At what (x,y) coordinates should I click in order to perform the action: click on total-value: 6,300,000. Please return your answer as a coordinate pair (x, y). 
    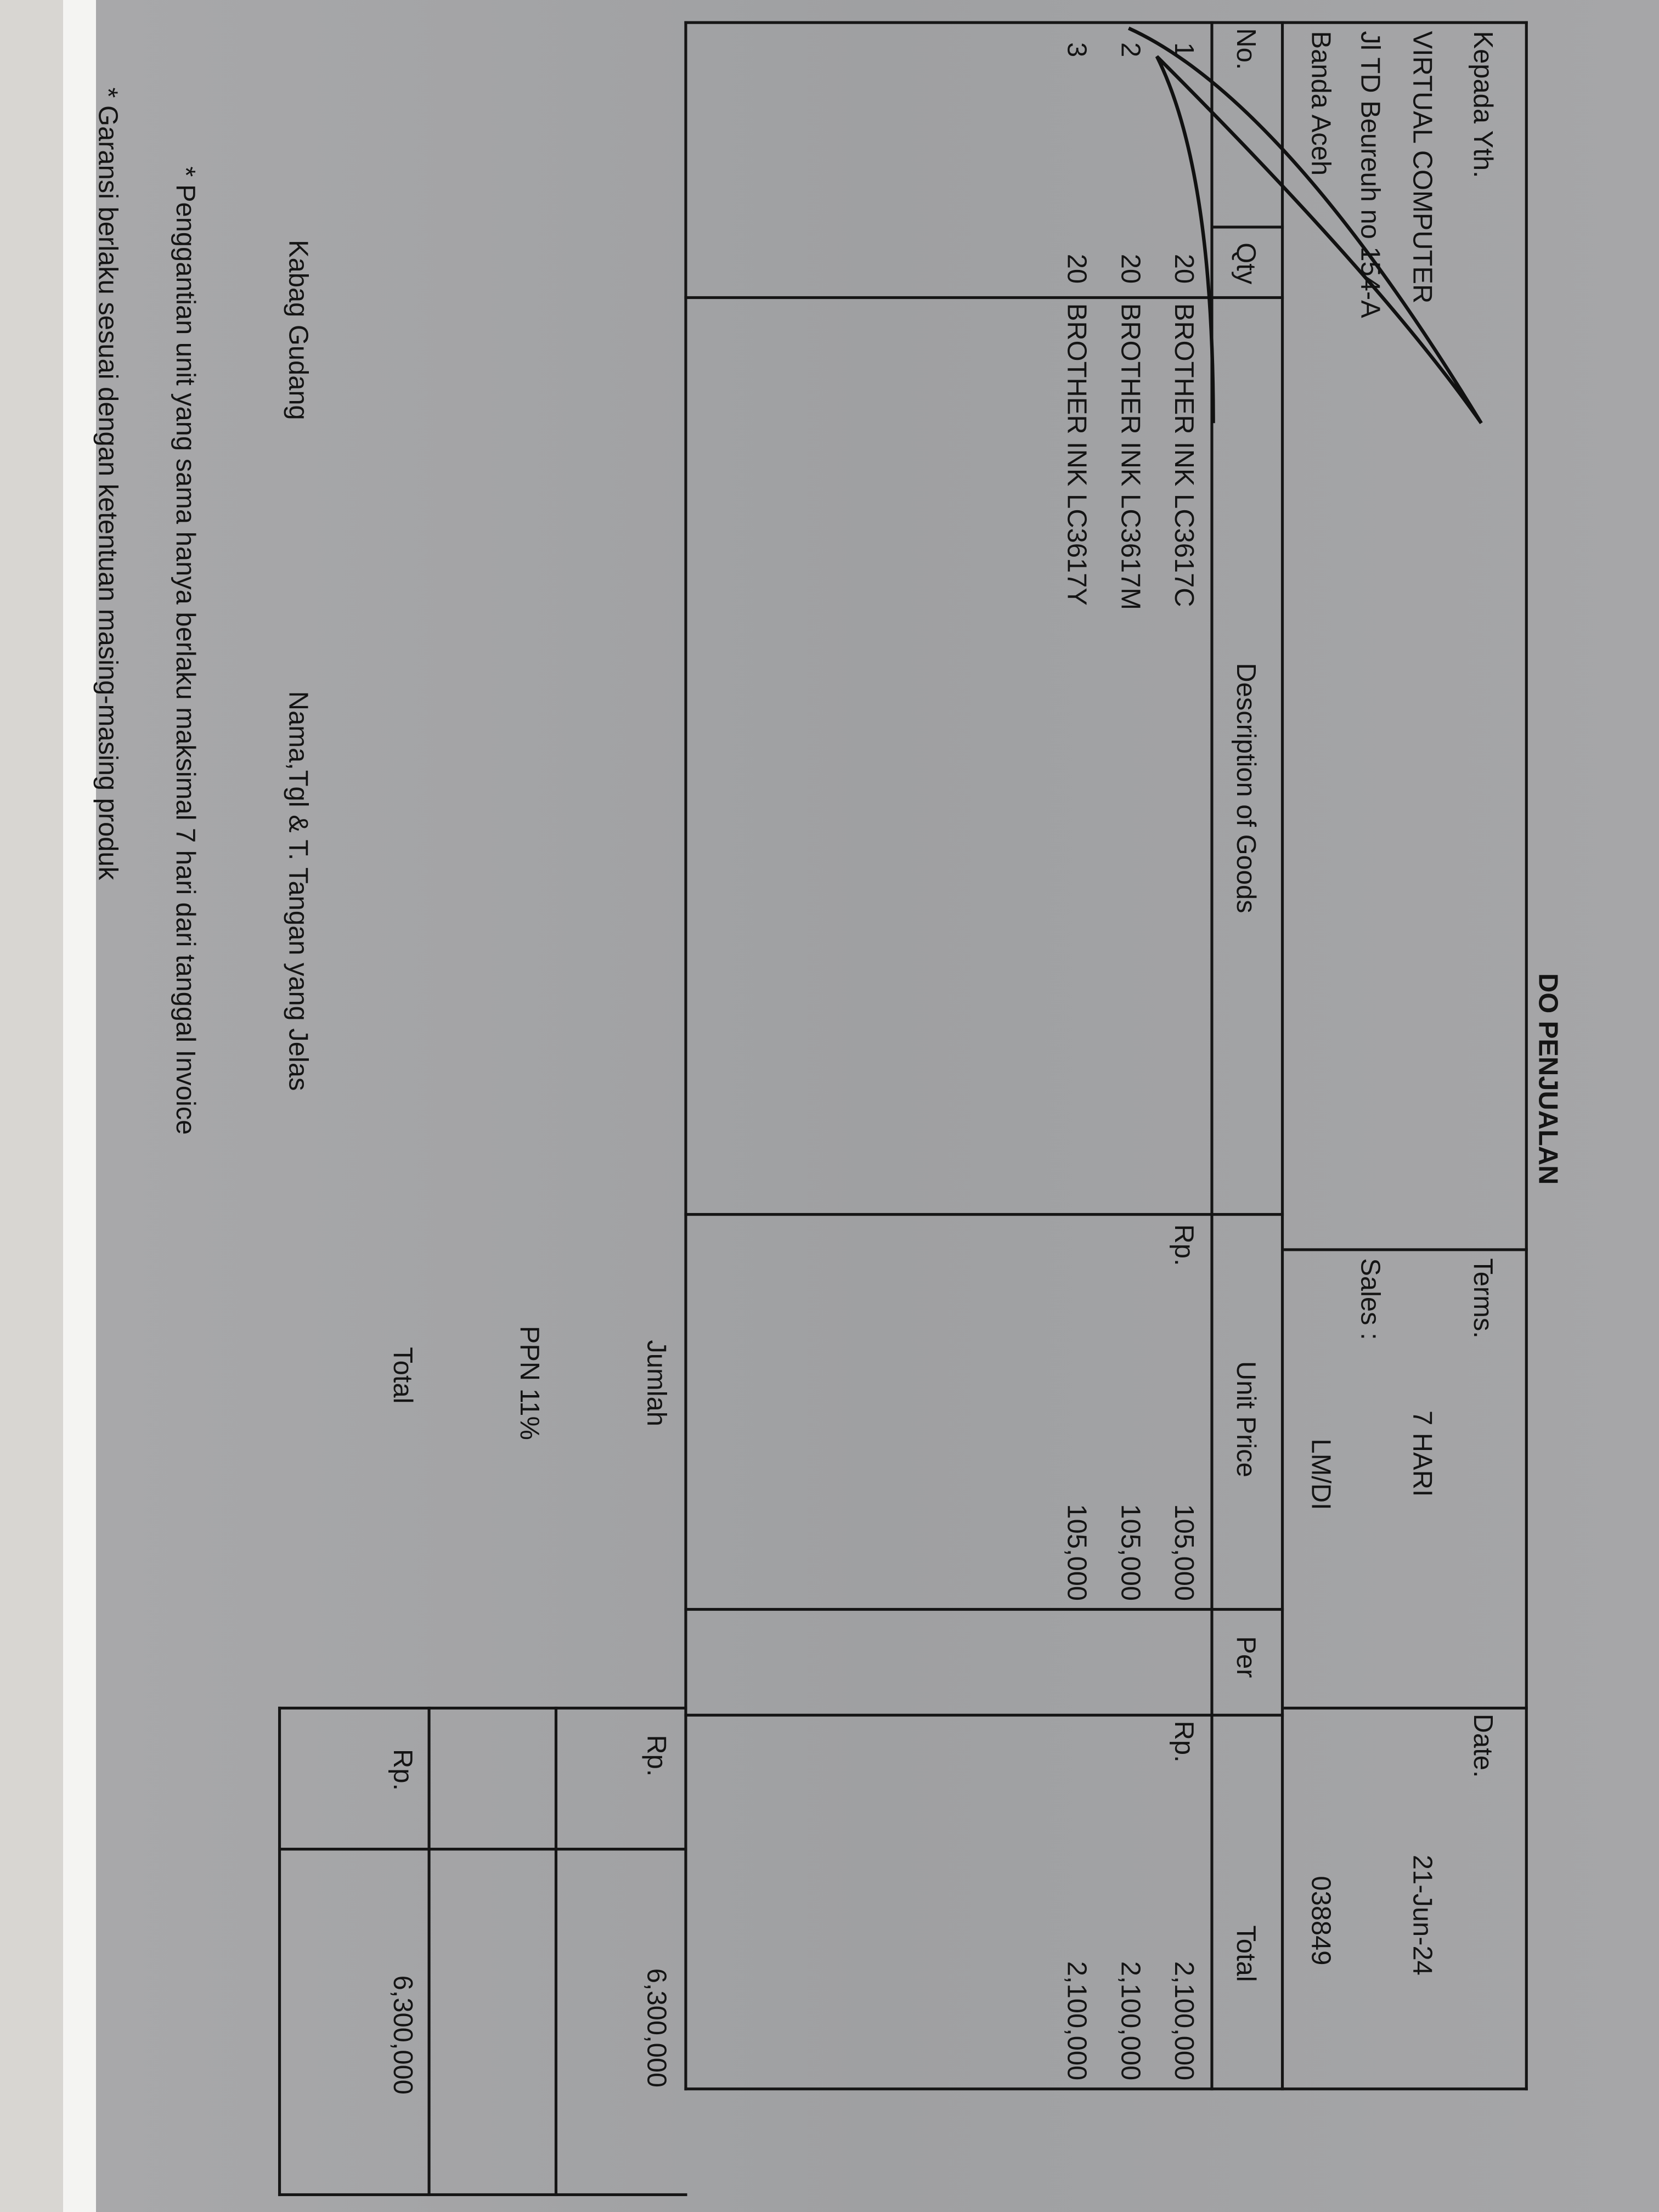
    Looking at the image, I should click on (401, 2035).